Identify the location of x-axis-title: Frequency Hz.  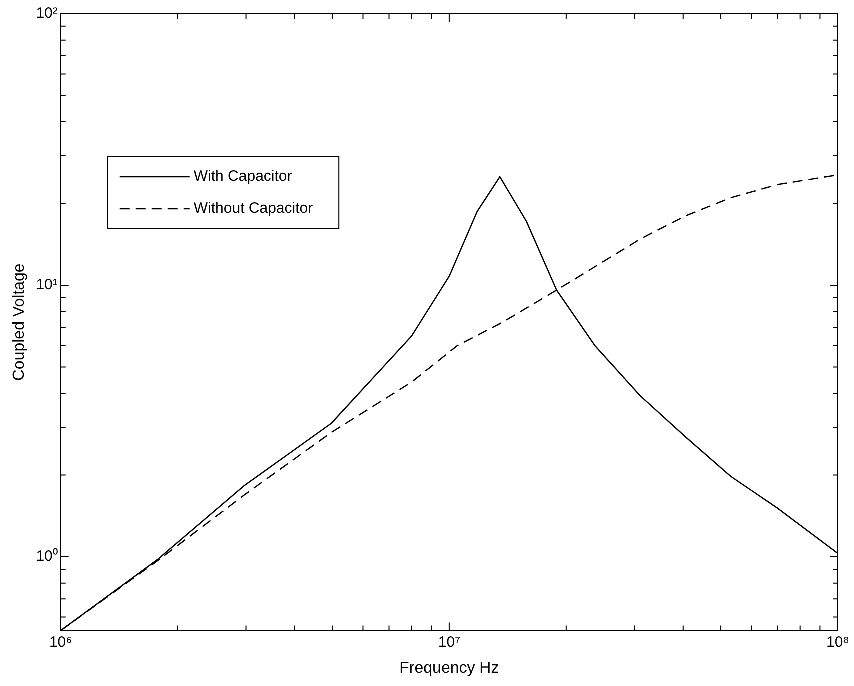
(450, 668).